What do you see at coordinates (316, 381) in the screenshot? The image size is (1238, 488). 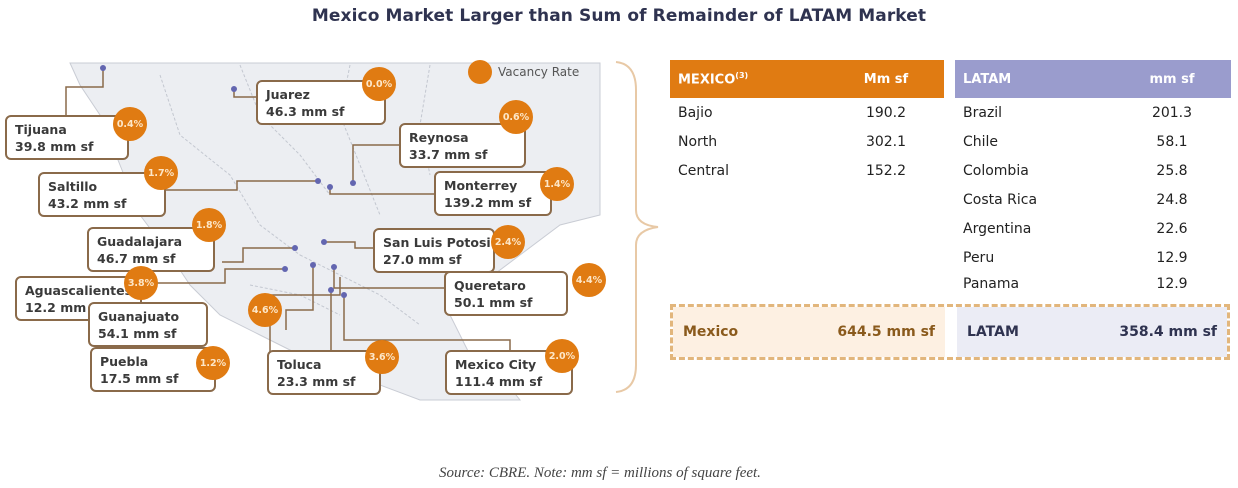 I see `market-size: 23.3 mm sf` at bounding box center [316, 381].